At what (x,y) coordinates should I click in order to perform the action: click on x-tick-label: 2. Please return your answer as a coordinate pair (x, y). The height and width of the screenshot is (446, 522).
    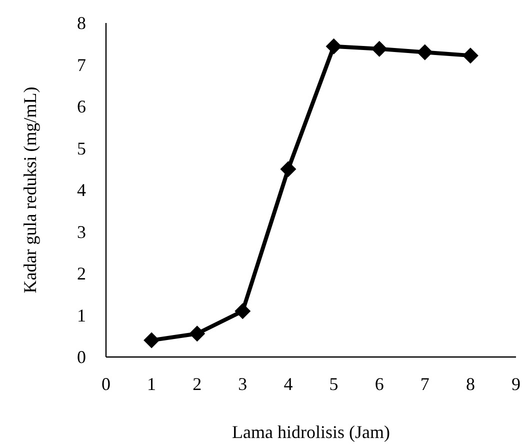
    Looking at the image, I should click on (197, 384).